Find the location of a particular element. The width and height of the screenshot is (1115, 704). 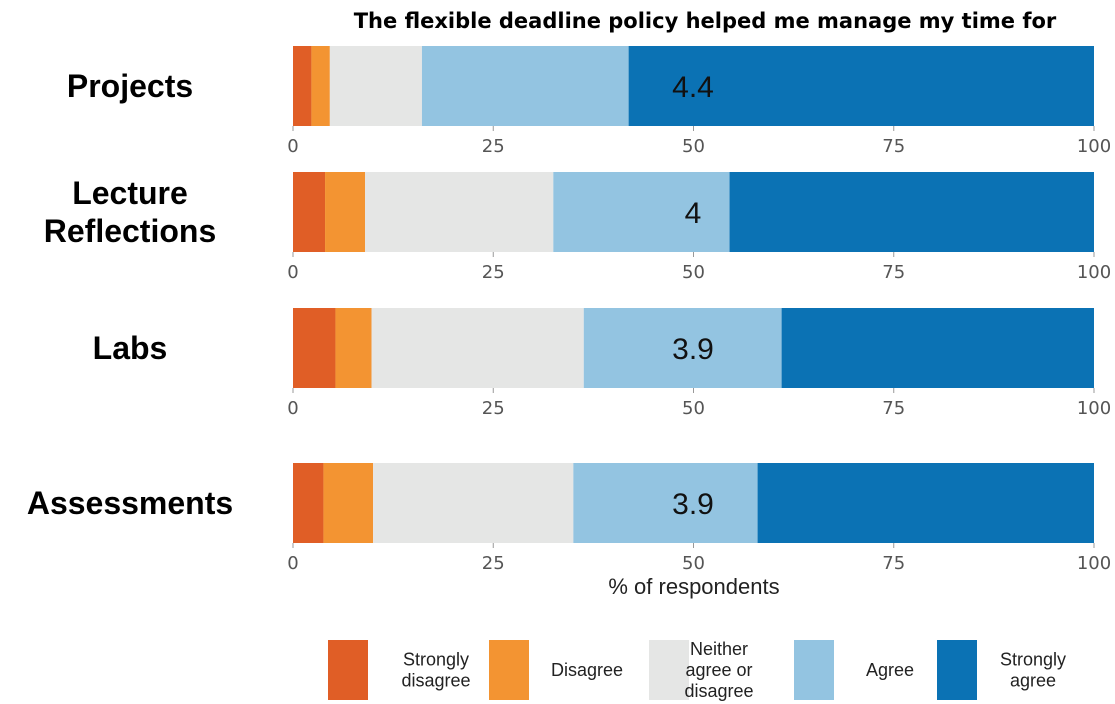

row-label-line: Projects is located at coordinates (130, 86).